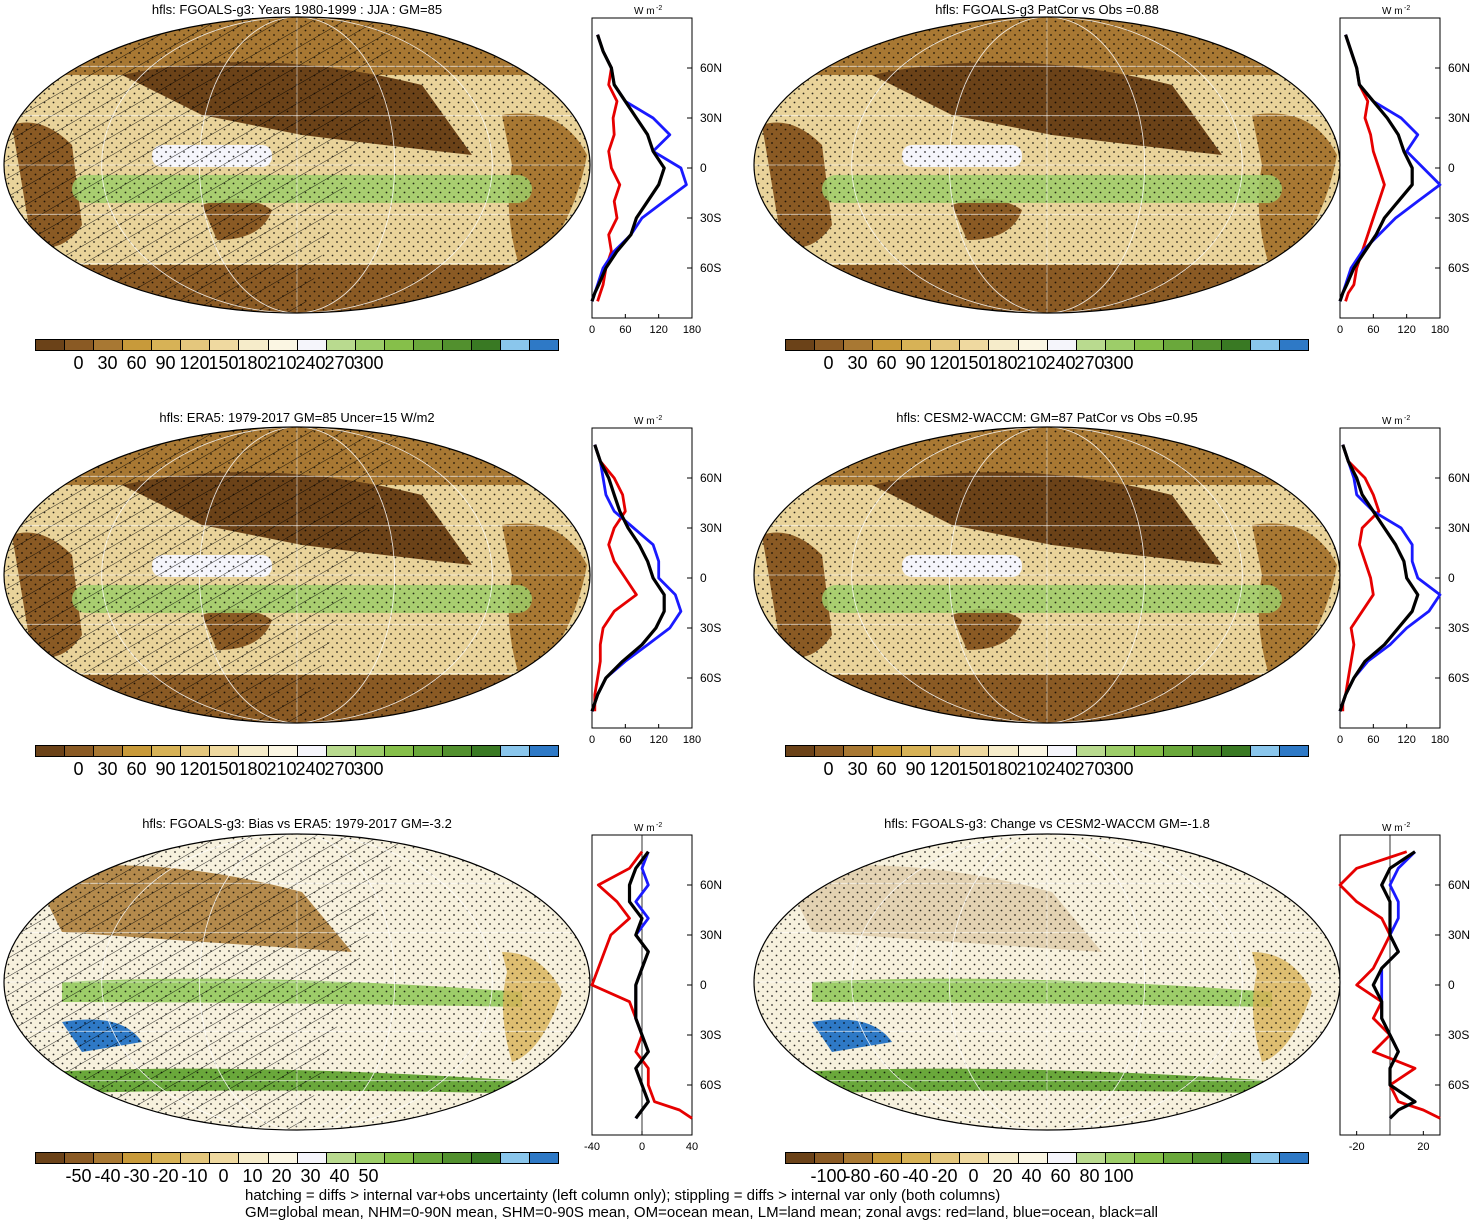 The width and height of the screenshot is (1483, 1221). I want to click on zonal-mean-chart: W m -2 60N 30N 0 30S 60S 0 60 120 180, so click(655, 580).